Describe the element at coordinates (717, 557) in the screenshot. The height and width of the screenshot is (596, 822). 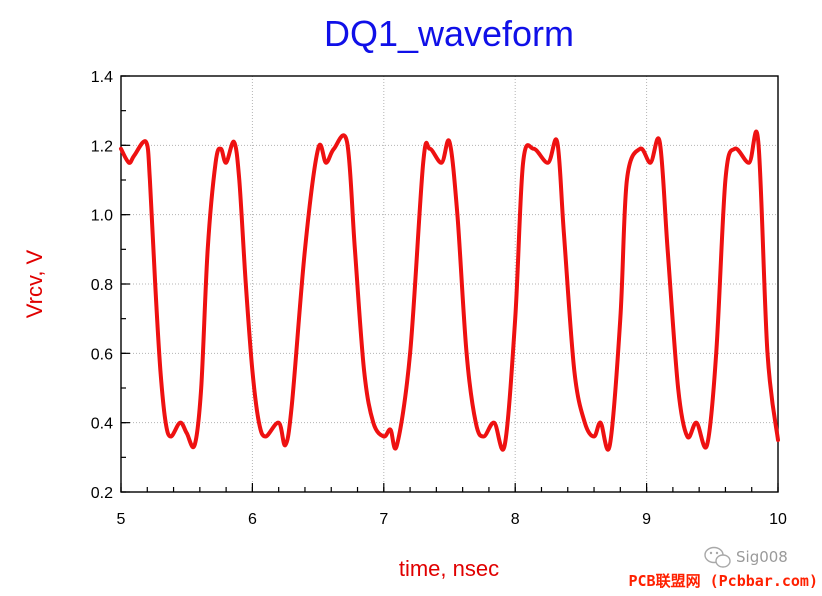
I see `wechat-icon` at that location.